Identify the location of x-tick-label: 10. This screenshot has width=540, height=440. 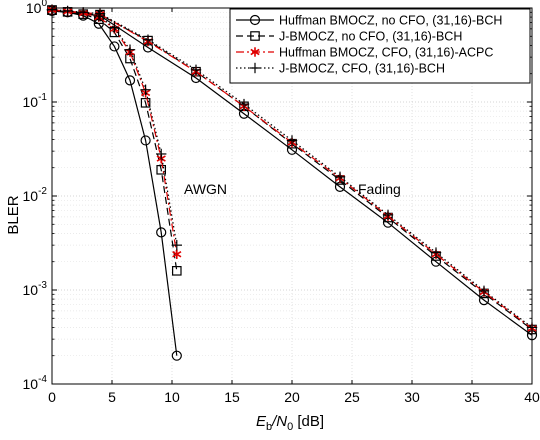
(172, 397).